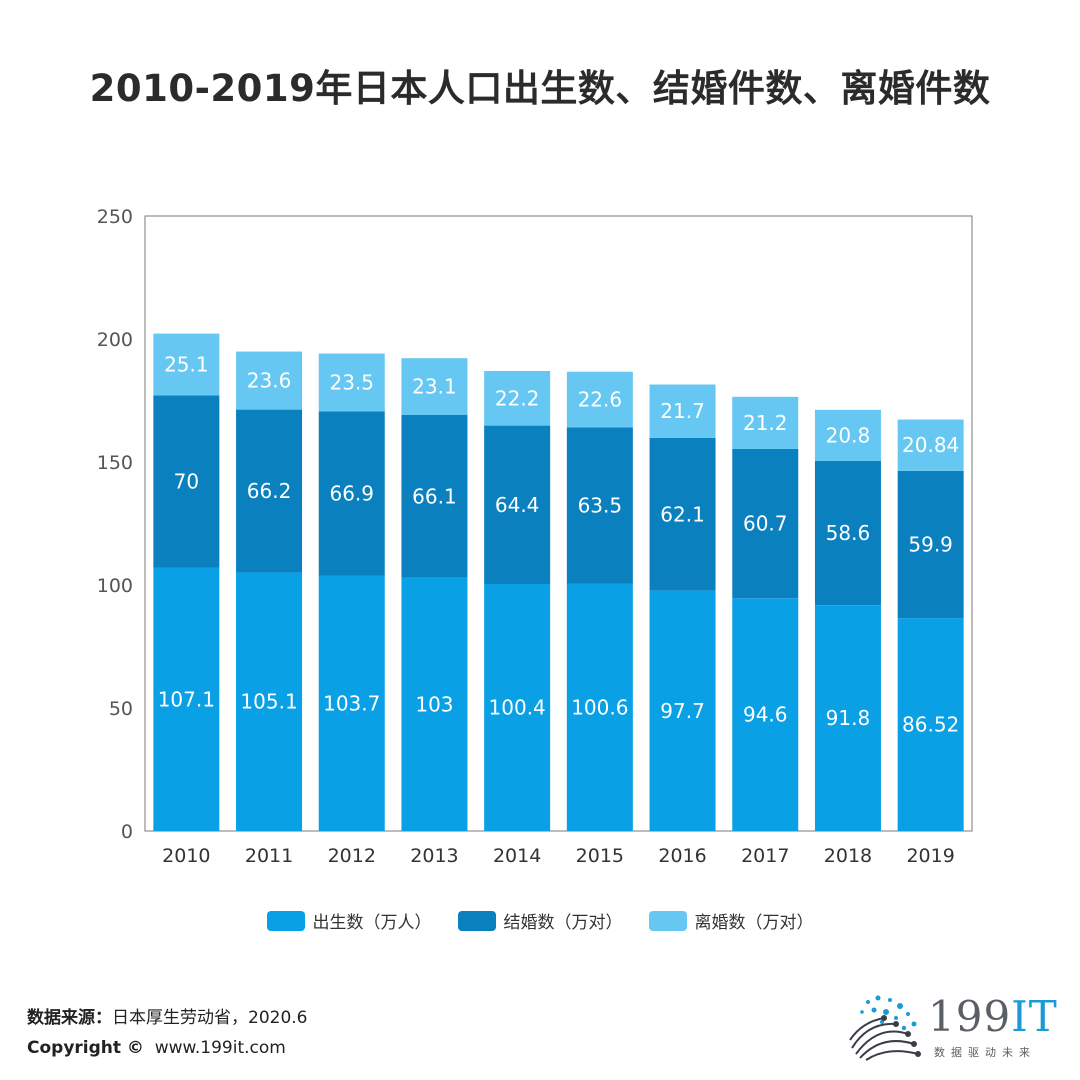 The height and width of the screenshot is (1080, 1080). What do you see at coordinates (121, 709) in the screenshot?
I see `y-tick-label: 50` at bounding box center [121, 709].